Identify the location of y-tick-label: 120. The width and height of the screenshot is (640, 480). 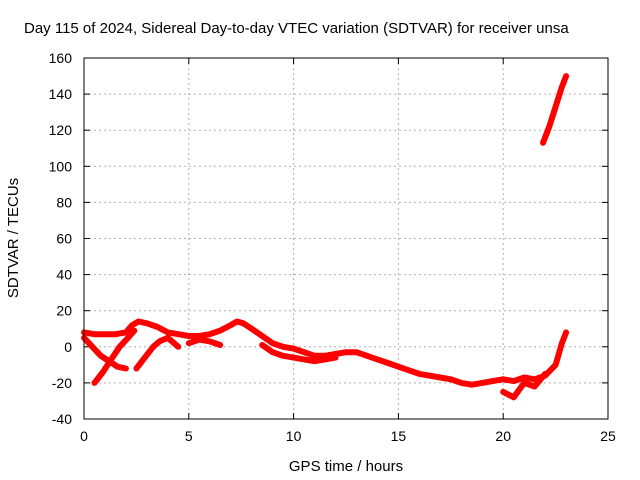
(61, 130).